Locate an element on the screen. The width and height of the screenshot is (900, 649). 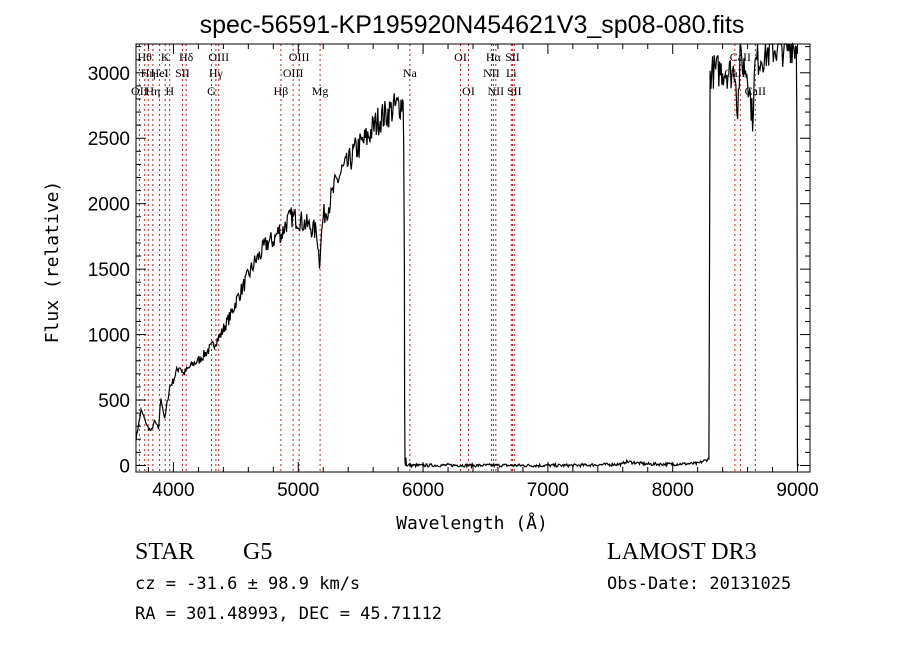
spectral-line-label: G is located at coordinates (211, 91).